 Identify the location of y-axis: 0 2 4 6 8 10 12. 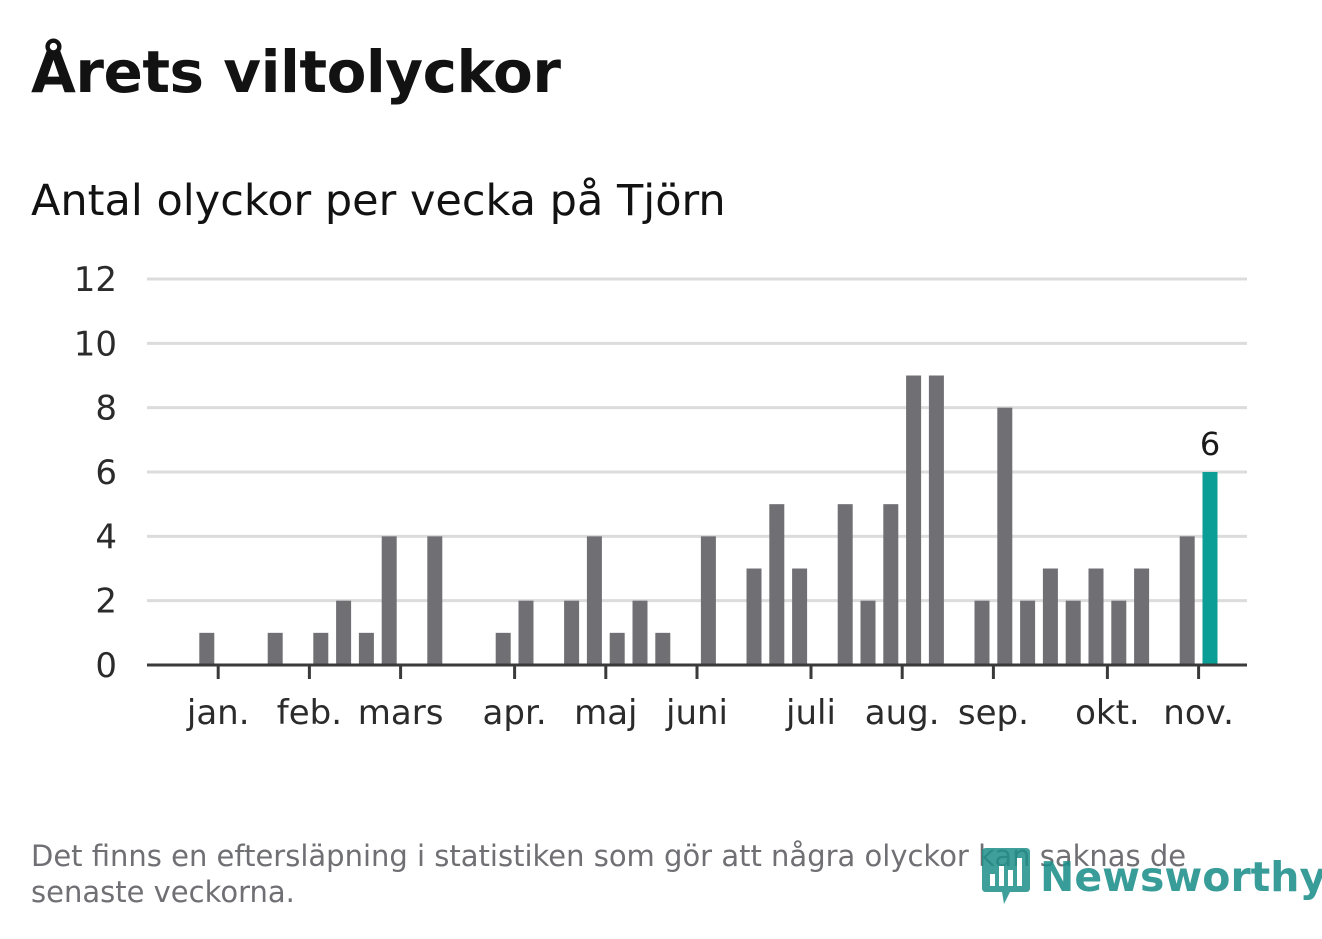
(95, 473).